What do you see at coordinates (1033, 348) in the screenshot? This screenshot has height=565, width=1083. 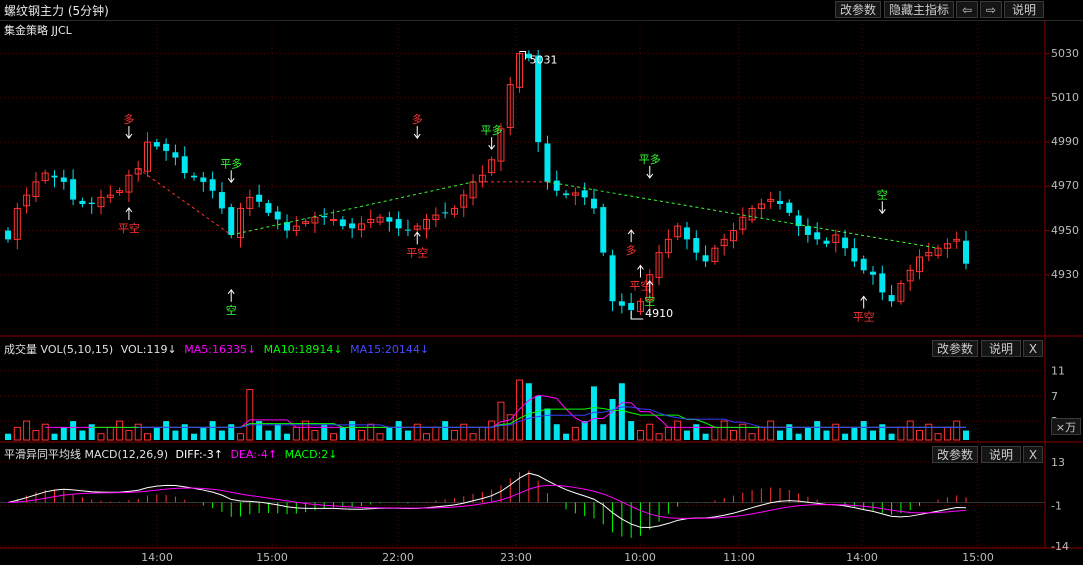 I see `volume-close-button: X` at bounding box center [1033, 348].